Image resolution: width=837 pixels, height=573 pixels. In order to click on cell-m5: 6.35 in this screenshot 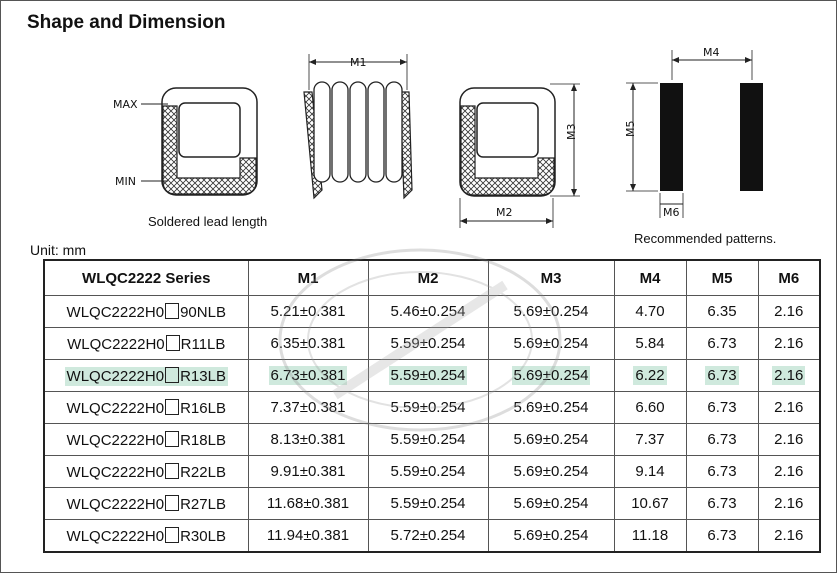, I will do `click(722, 311)`.